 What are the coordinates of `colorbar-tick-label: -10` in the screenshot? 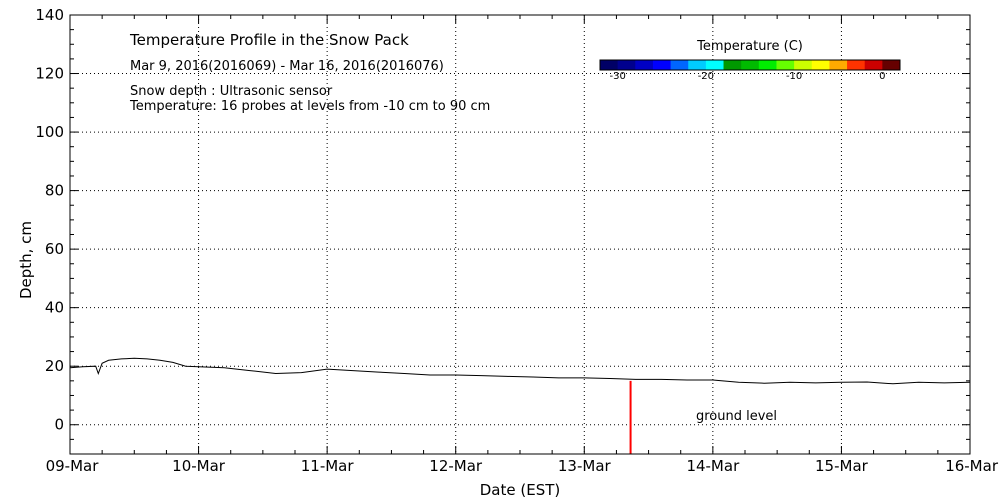 It's located at (794, 76).